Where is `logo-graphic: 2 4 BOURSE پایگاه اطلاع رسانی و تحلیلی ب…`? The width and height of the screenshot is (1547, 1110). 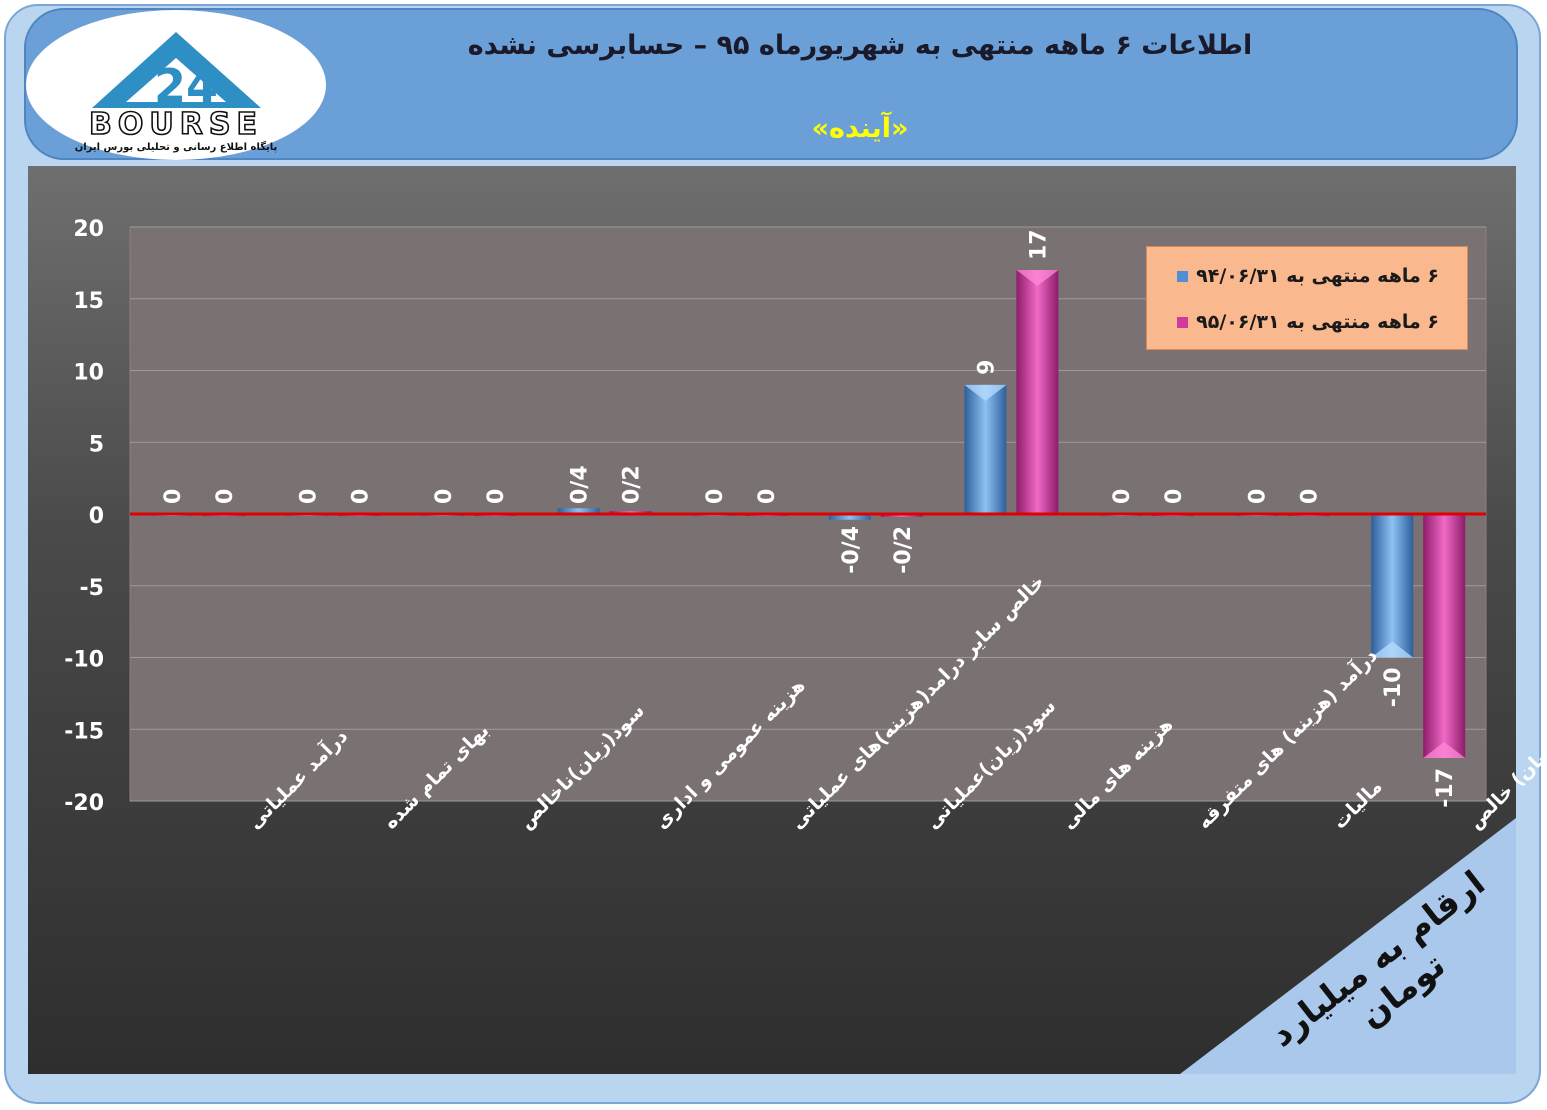 logo-graphic: 2 4 BOURSE پایگاه اطلاع رسانی و تحلیلی ب… is located at coordinates (176, 92).